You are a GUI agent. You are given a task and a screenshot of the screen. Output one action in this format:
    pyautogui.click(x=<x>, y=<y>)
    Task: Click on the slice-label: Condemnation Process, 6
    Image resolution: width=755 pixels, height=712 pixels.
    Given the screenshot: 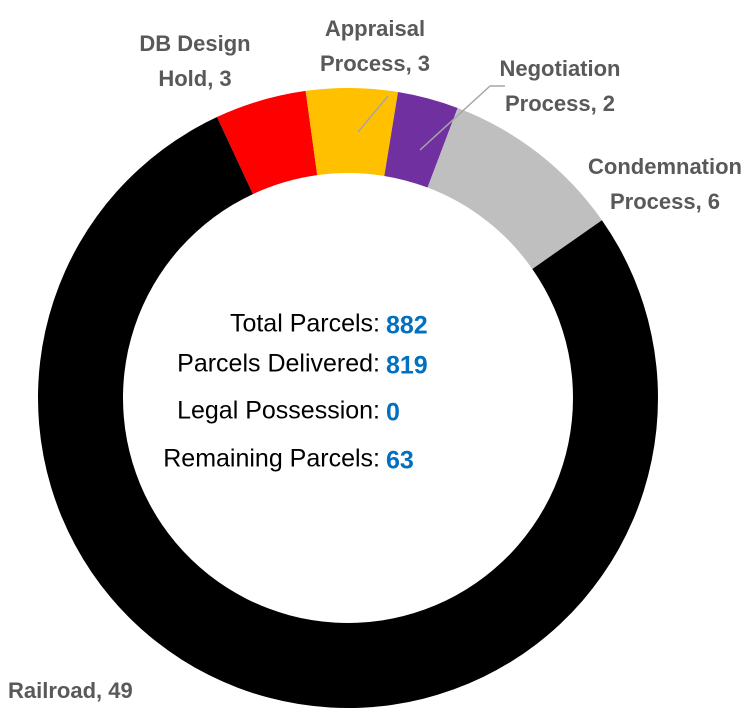 What is the action you would take?
    pyautogui.click(x=665, y=184)
    